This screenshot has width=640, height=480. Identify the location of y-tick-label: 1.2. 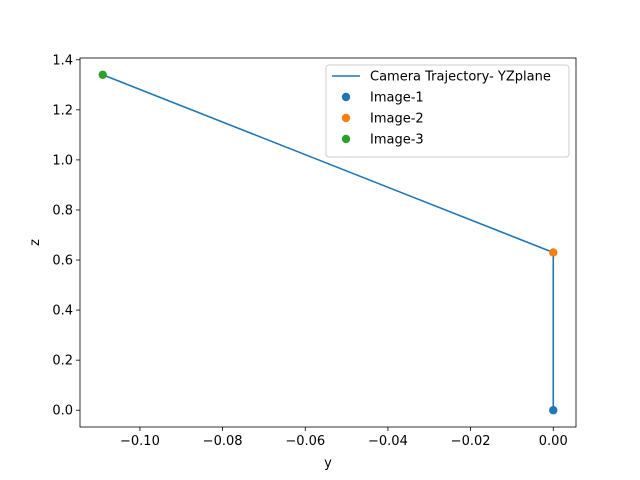
(62, 110).